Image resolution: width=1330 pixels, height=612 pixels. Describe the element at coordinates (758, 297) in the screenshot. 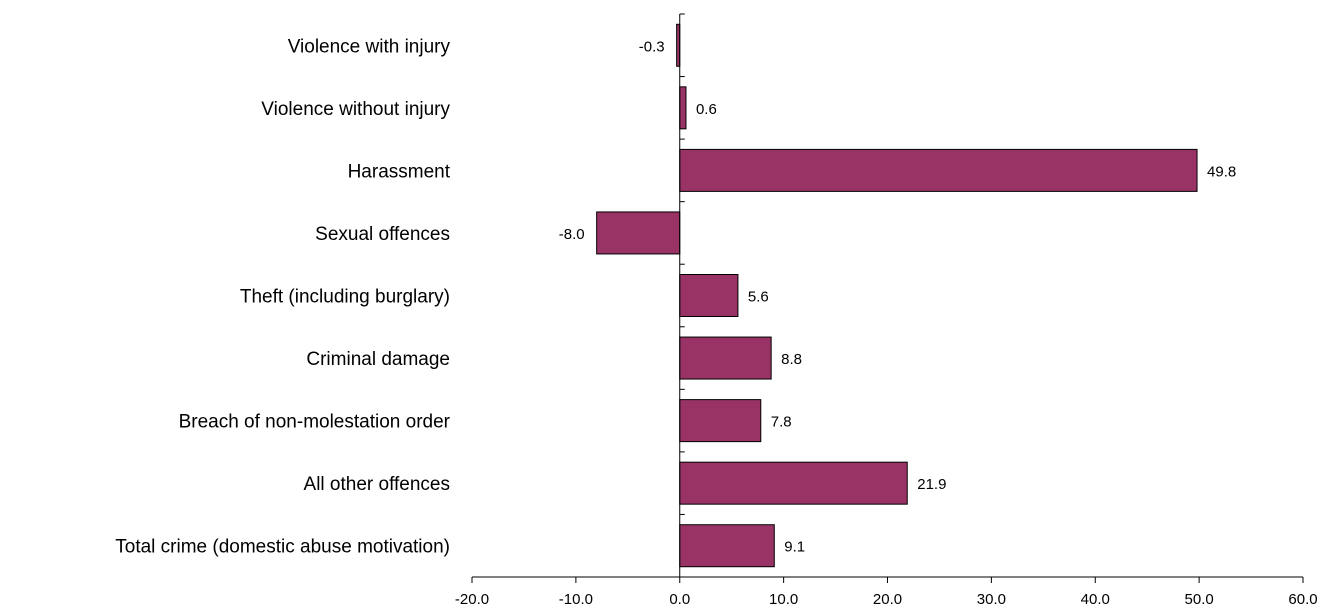

I see `data-label: 5.6` at that location.